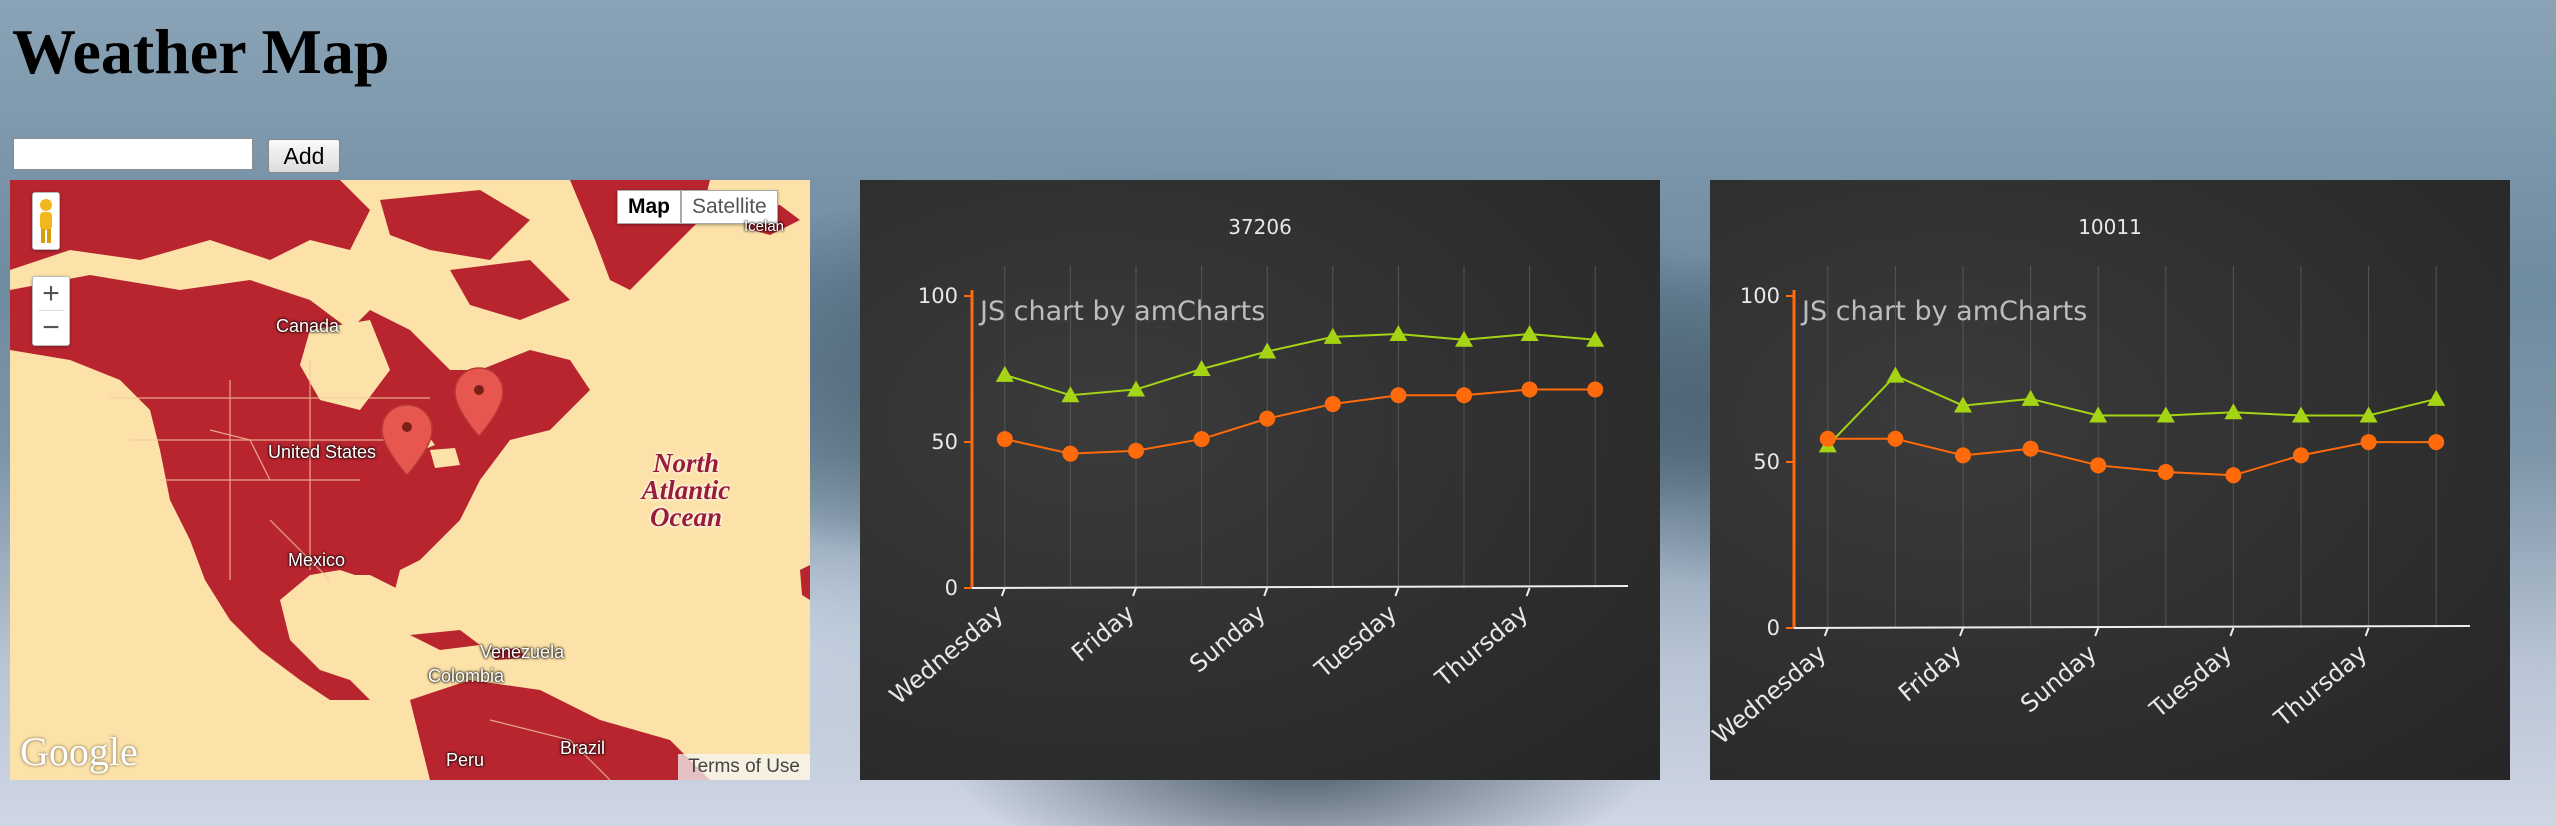  I want to click on x-tick-label: Wednesday, so click(1771, 694).